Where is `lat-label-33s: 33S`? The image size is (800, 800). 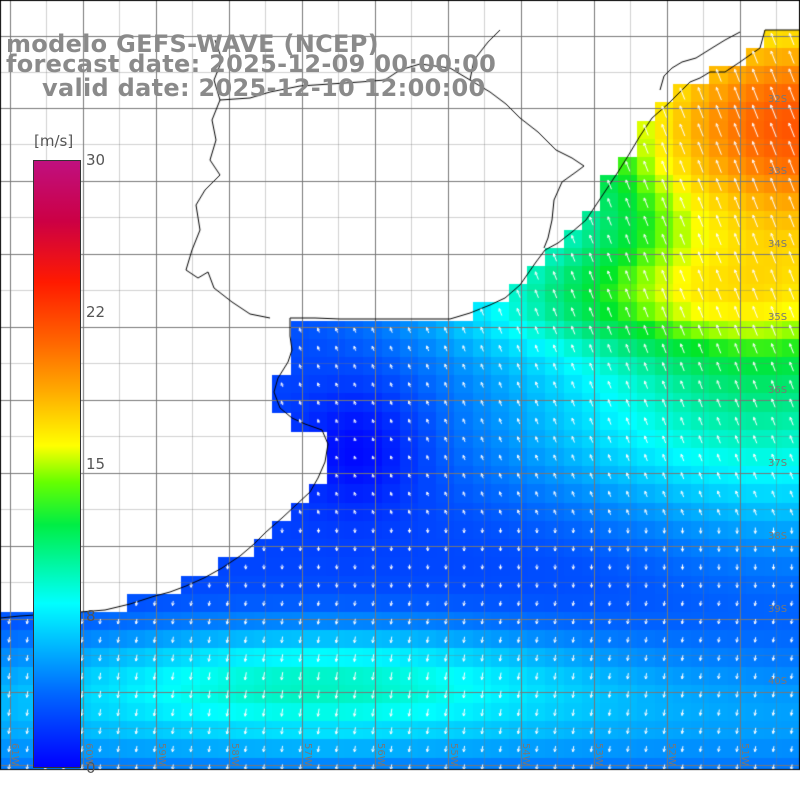 lat-label-33s: 33S is located at coordinates (778, 171).